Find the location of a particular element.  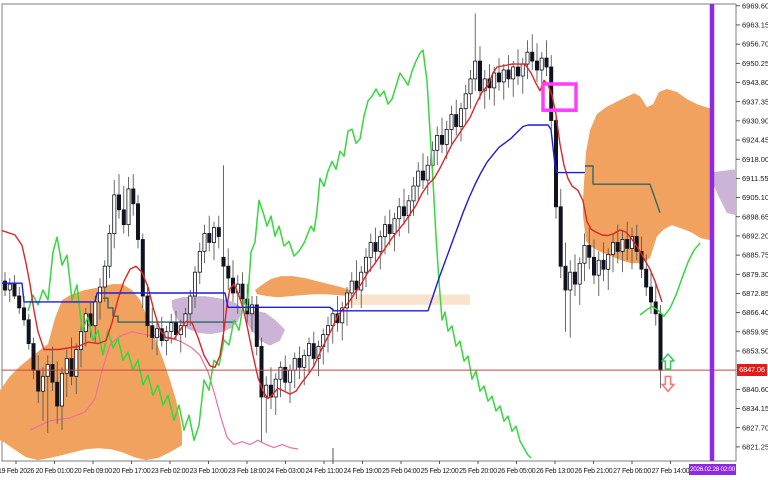

price-tick-label: 6885.75 is located at coordinates (755, 255).